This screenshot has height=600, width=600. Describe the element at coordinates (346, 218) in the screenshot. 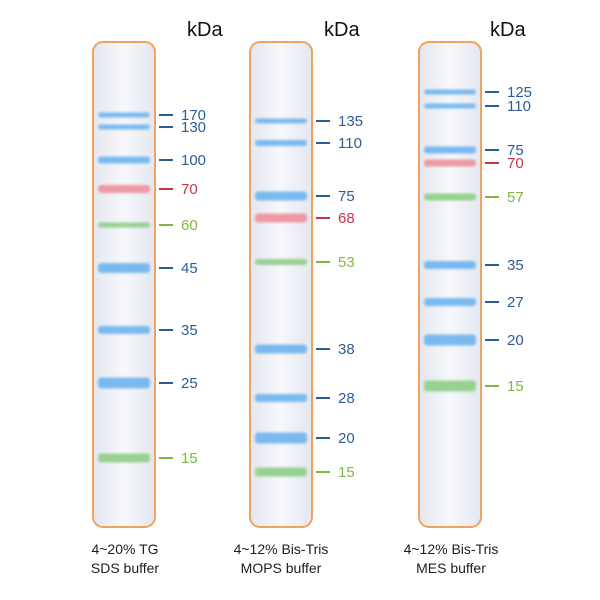

I see `marker-label: 68` at that location.